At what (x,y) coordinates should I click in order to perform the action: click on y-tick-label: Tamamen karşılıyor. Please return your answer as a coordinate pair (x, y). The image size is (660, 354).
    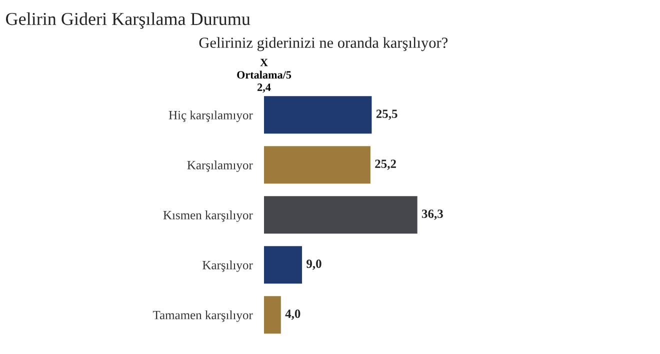
    Looking at the image, I should click on (202, 316).